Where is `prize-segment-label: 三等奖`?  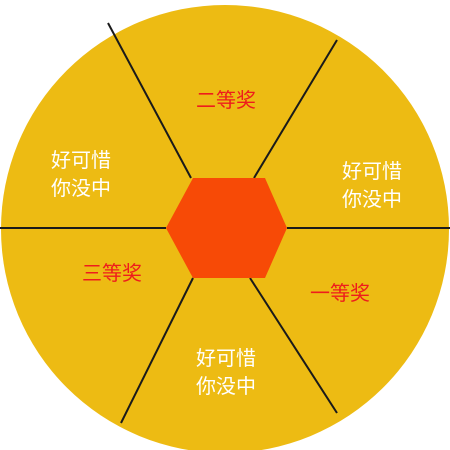
prize-segment-label: 三等奖 is located at coordinates (112, 273).